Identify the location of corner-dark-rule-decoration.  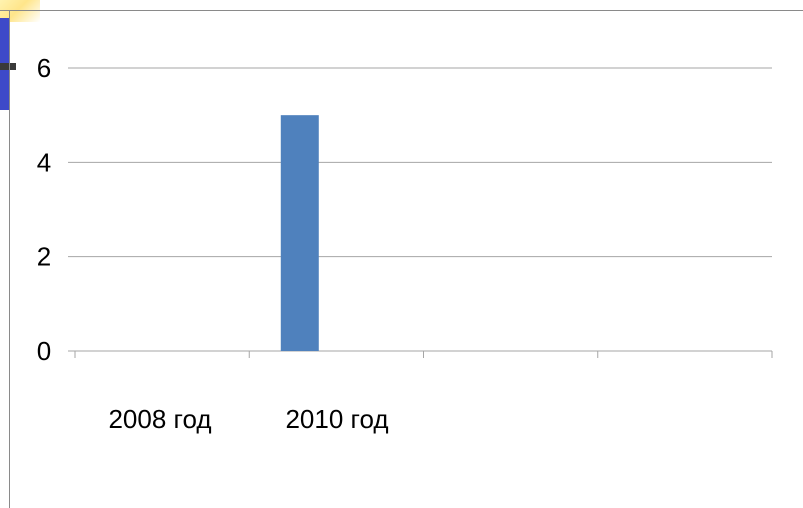
(8, 66).